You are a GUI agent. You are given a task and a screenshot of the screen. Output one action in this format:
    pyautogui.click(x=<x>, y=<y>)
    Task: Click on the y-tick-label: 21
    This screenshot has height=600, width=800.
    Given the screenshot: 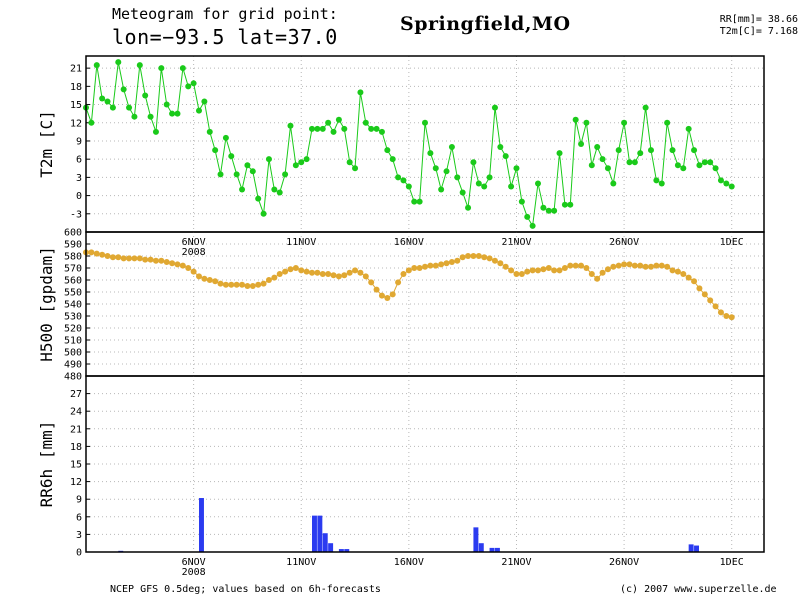 What is the action you would take?
    pyautogui.click(x=76, y=429)
    